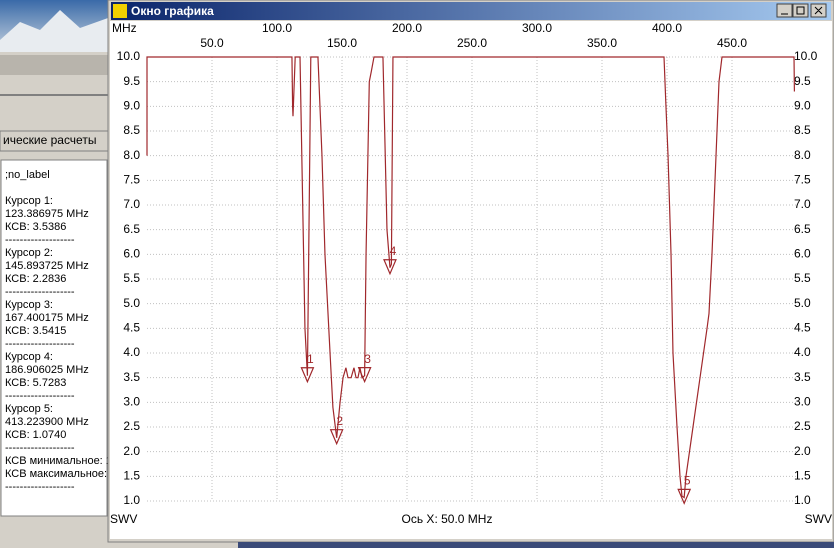 Image resolution: width=834 pixels, height=553 pixels. What do you see at coordinates (29, 305) in the screenshot?
I see `panel-line: Курсор 3:` at bounding box center [29, 305].